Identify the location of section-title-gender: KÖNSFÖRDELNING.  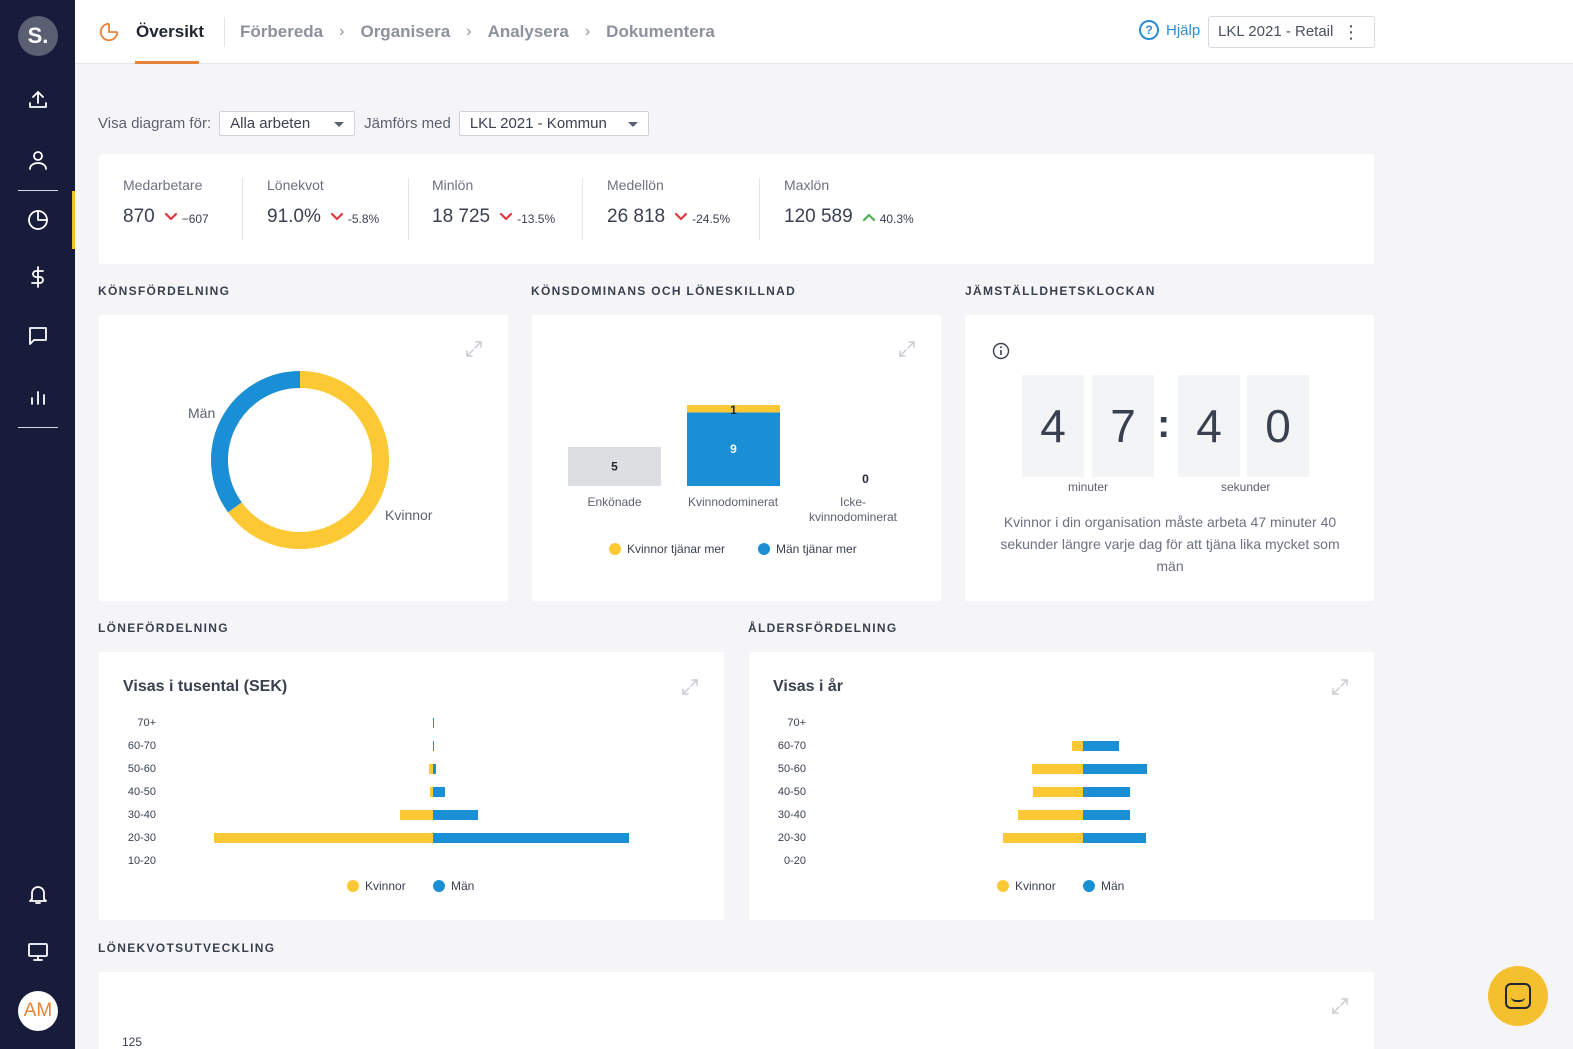
(164, 291).